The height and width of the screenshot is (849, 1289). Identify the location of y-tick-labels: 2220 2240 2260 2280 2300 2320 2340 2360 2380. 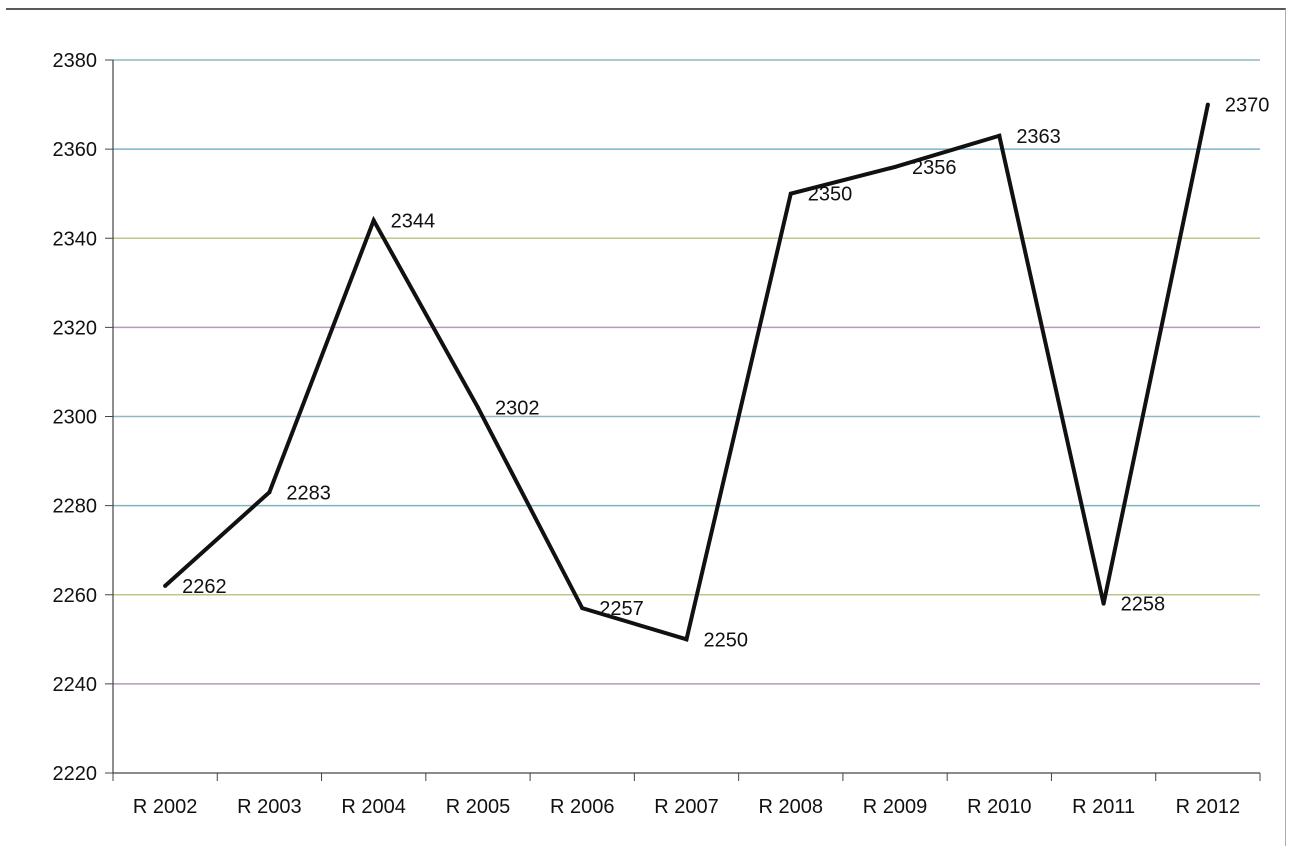
(75, 417).